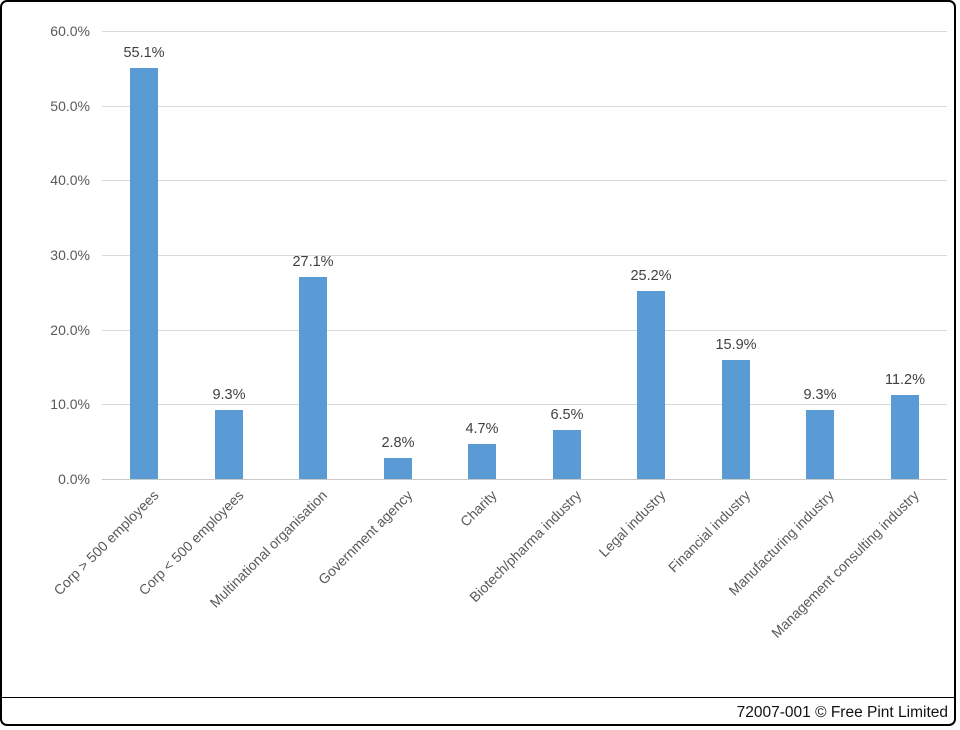 The width and height of the screenshot is (960, 730). I want to click on x-axis-category-label: Charity, so click(478, 508).